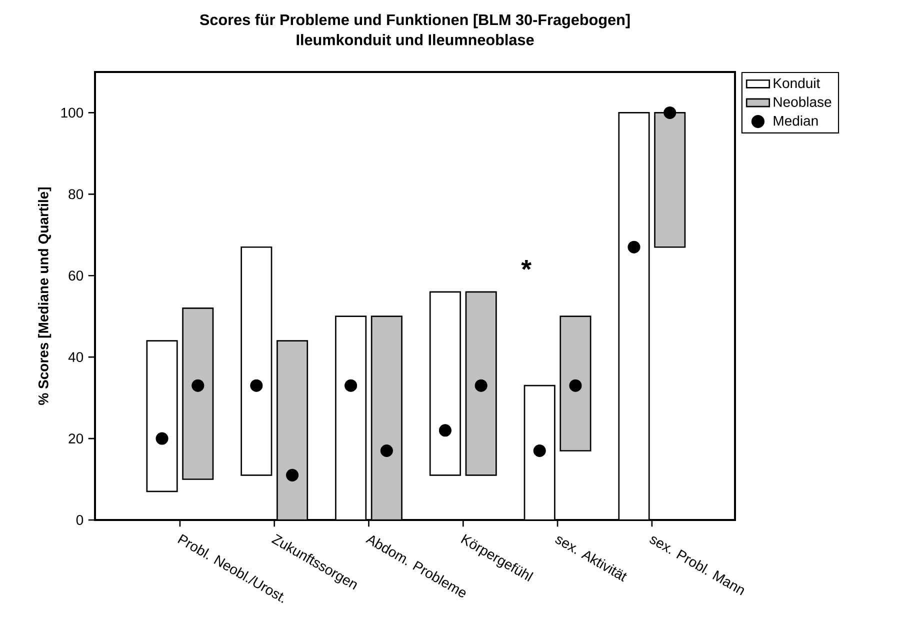  What do you see at coordinates (415, 40) in the screenshot?
I see `chart-subtitle: Ileumkonduit und Ileumneoblase` at bounding box center [415, 40].